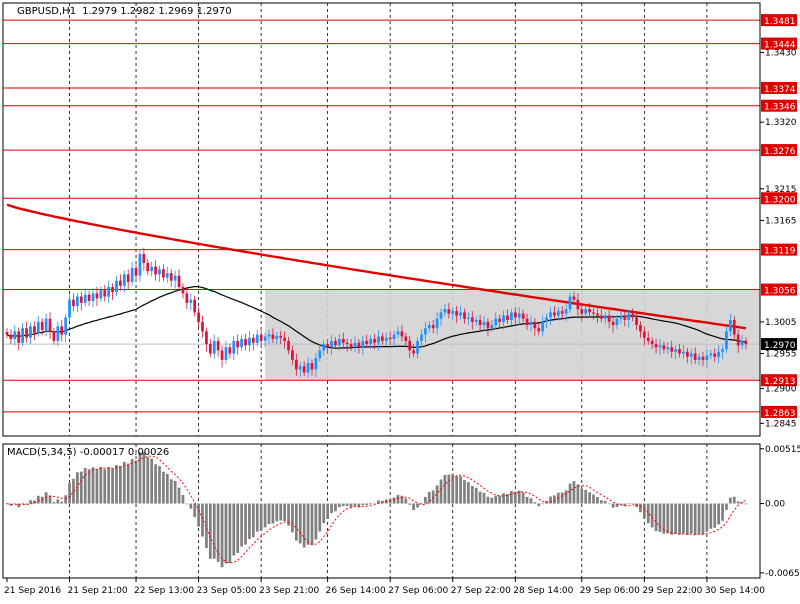  Describe the element at coordinates (781, 123) in the screenshot. I see `price-axis-tick-label: 1.3320` at that location.